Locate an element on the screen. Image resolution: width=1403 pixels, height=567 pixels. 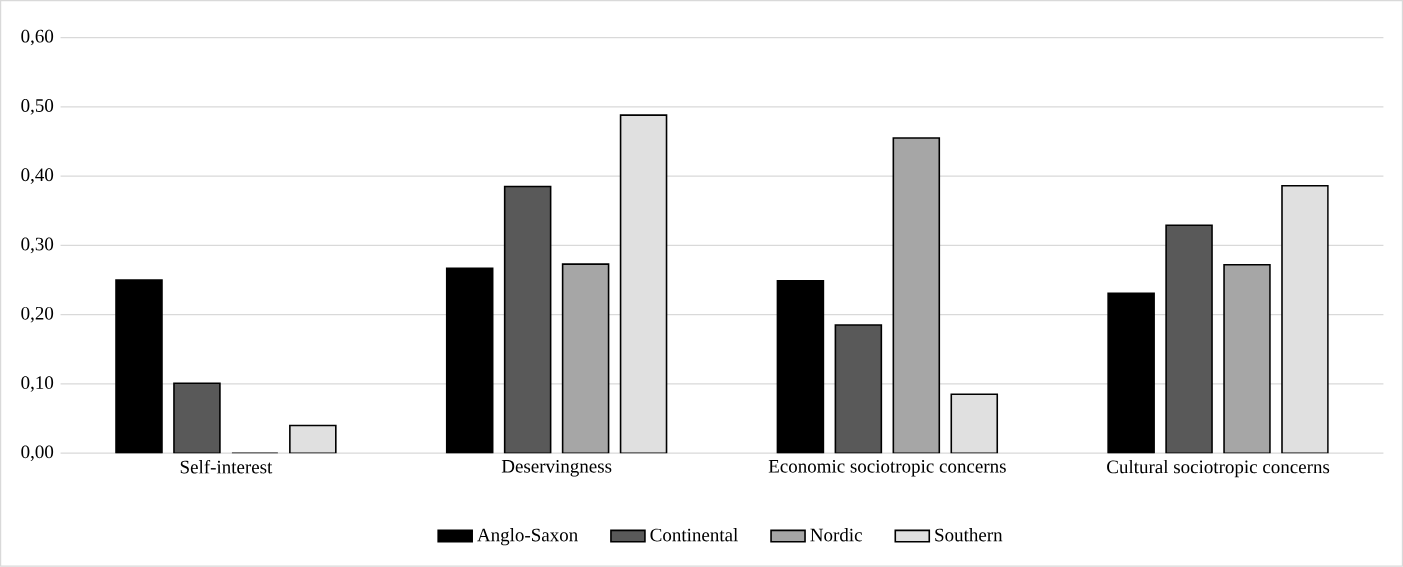
y-tick-label: 0,50 is located at coordinates (37, 107).